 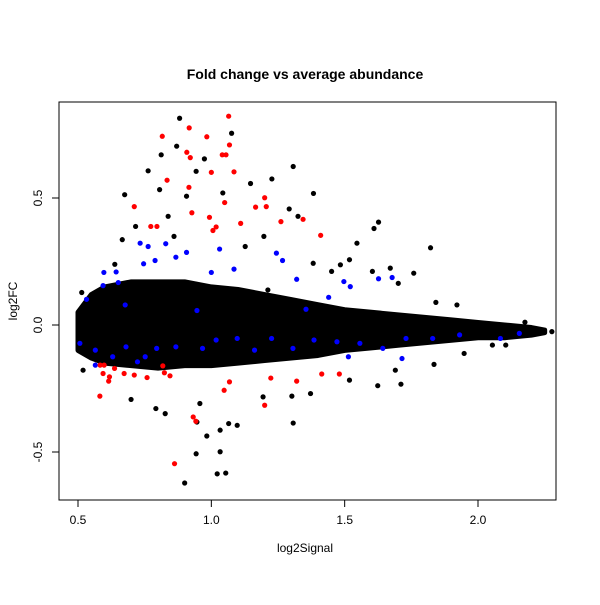 I want to click on y-axis-label: log2FC, so click(x=13, y=300).